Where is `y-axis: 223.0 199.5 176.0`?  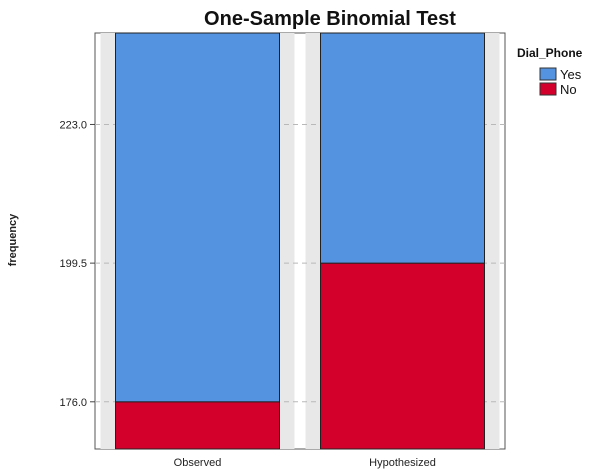
y-axis: 223.0 199.5 176.0 is located at coordinates (77, 264).